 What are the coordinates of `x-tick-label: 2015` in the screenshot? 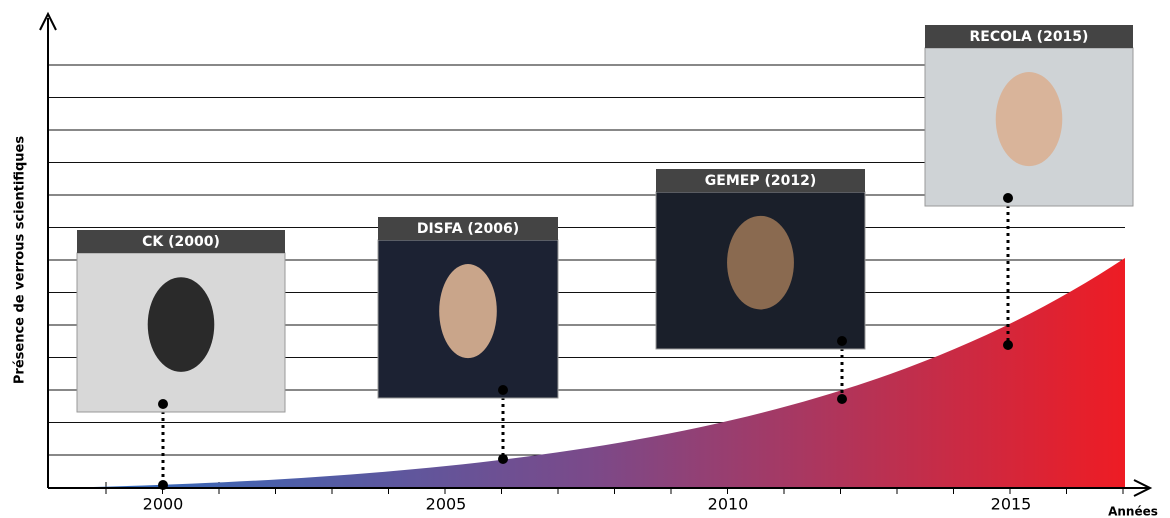 It's located at (1011, 504).